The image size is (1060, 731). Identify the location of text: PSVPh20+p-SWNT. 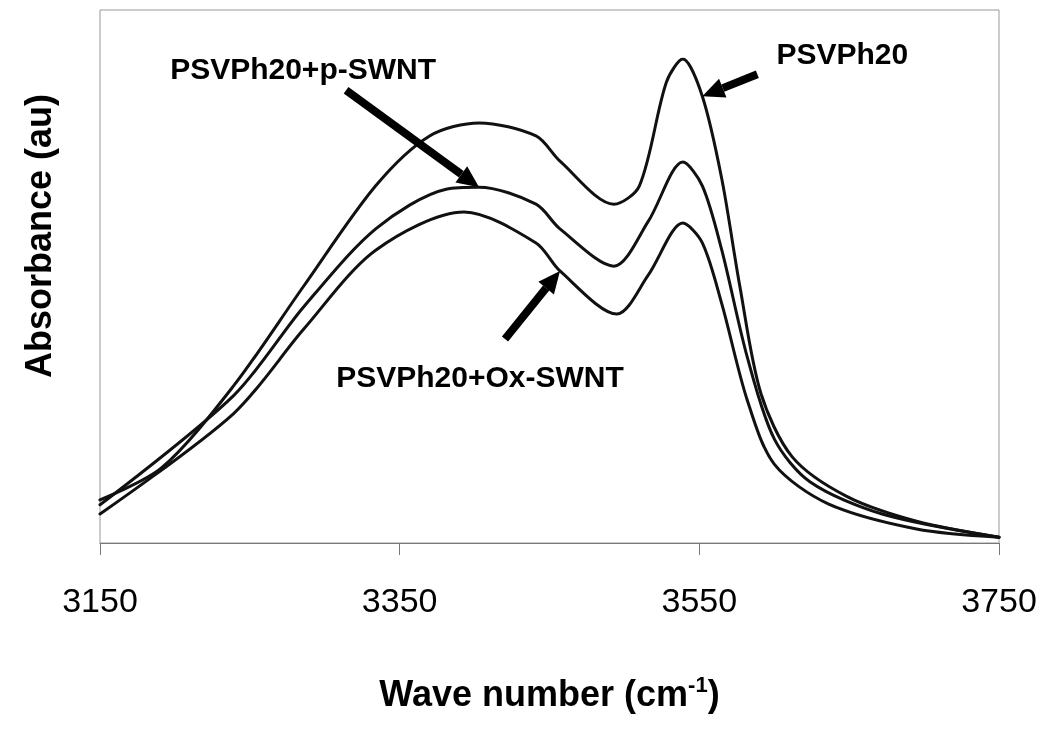
(303, 69).